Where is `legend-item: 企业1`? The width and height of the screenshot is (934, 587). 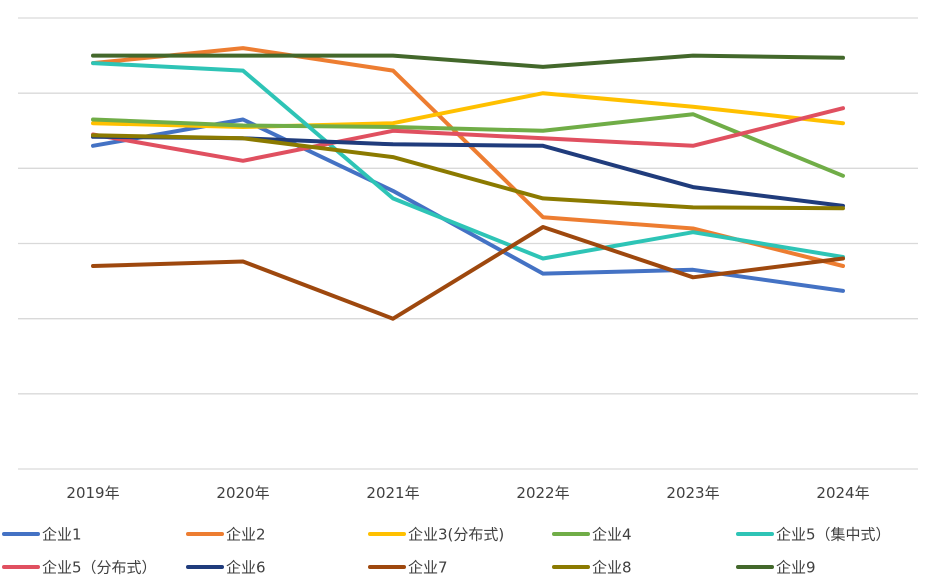 legend-item: 企业1 is located at coordinates (42, 535).